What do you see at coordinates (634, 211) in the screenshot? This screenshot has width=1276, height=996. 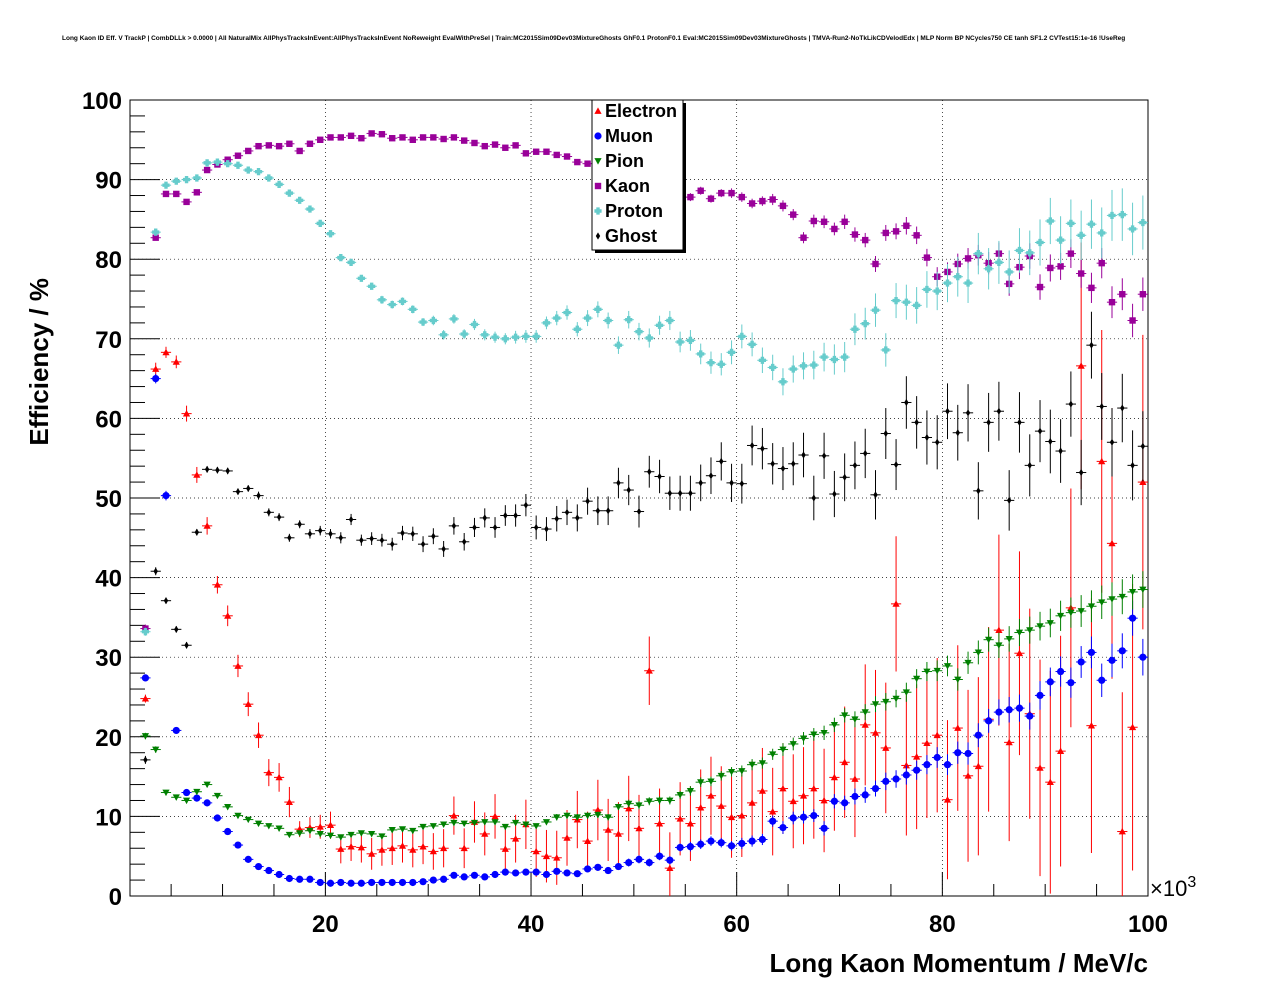 I see `legend-label-proton: Proton` at bounding box center [634, 211].